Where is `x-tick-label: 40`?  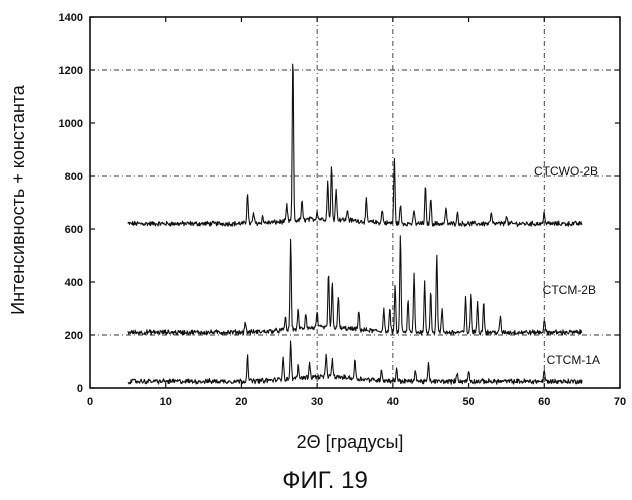 x-tick-label: 40 is located at coordinates (393, 402).